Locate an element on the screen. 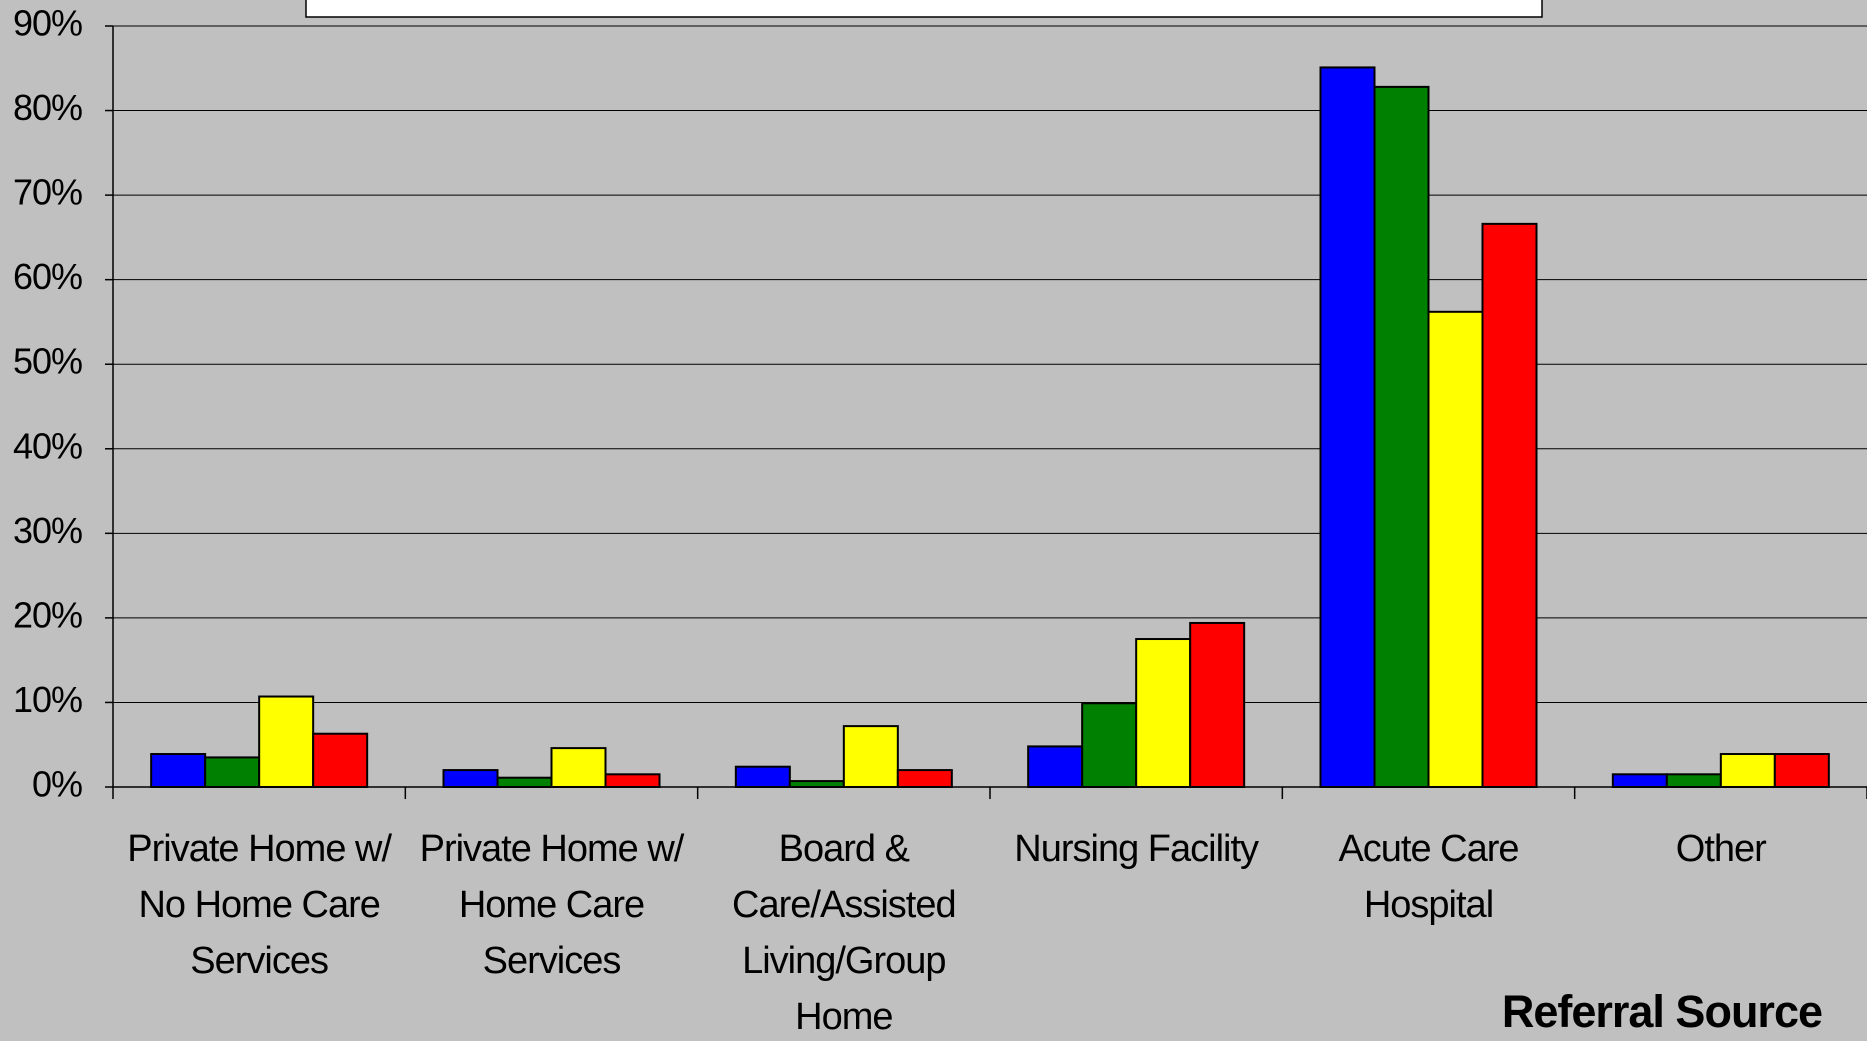  x-tick-label: Other is located at coordinates (1721, 849).